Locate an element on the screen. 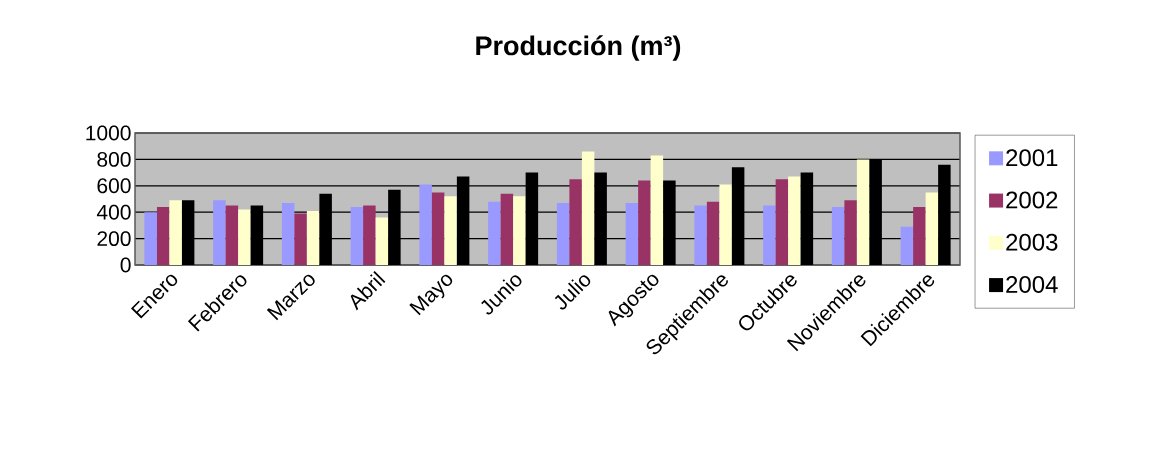 This screenshot has width=1157, height=451. y-tick-label: 0 is located at coordinates (125, 265).